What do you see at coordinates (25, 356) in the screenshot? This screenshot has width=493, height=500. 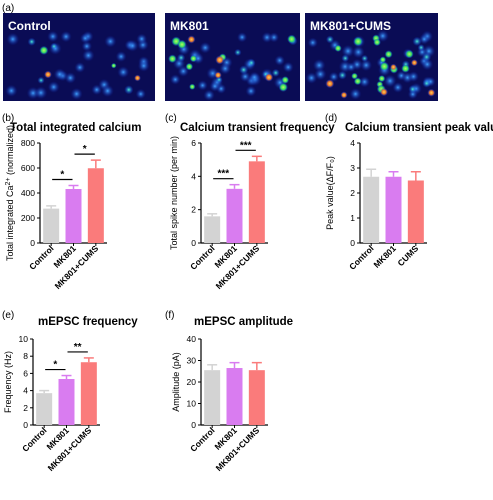 I see `y-tick-label: 8` at bounding box center [25, 356].